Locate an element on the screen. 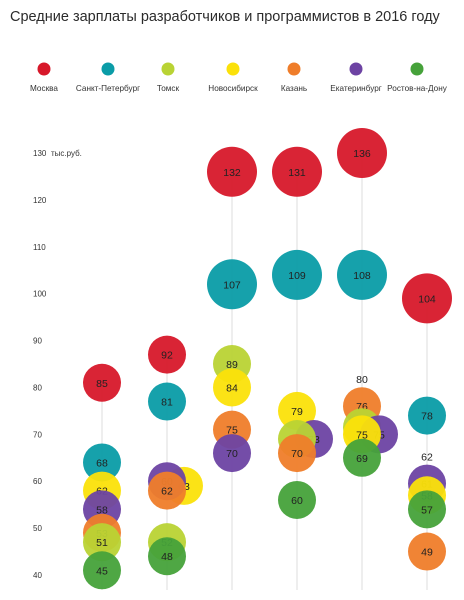  bubble-value-label: 136 is located at coordinates (362, 154).